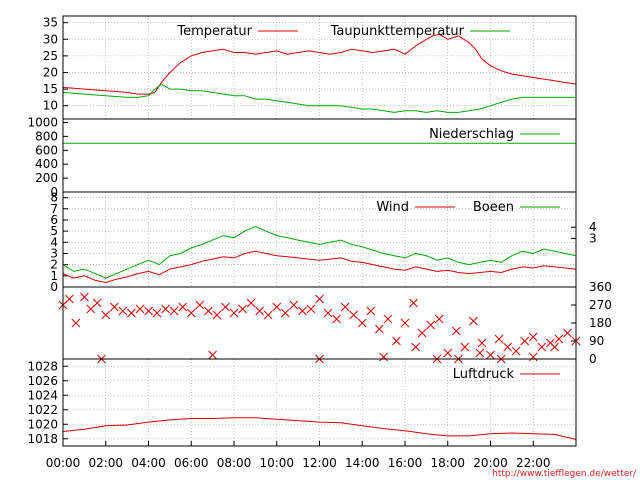  What do you see at coordinates (54, 198) in the screenshot?
I see `y-tick-label: 8` at bounding box center [54, 198].